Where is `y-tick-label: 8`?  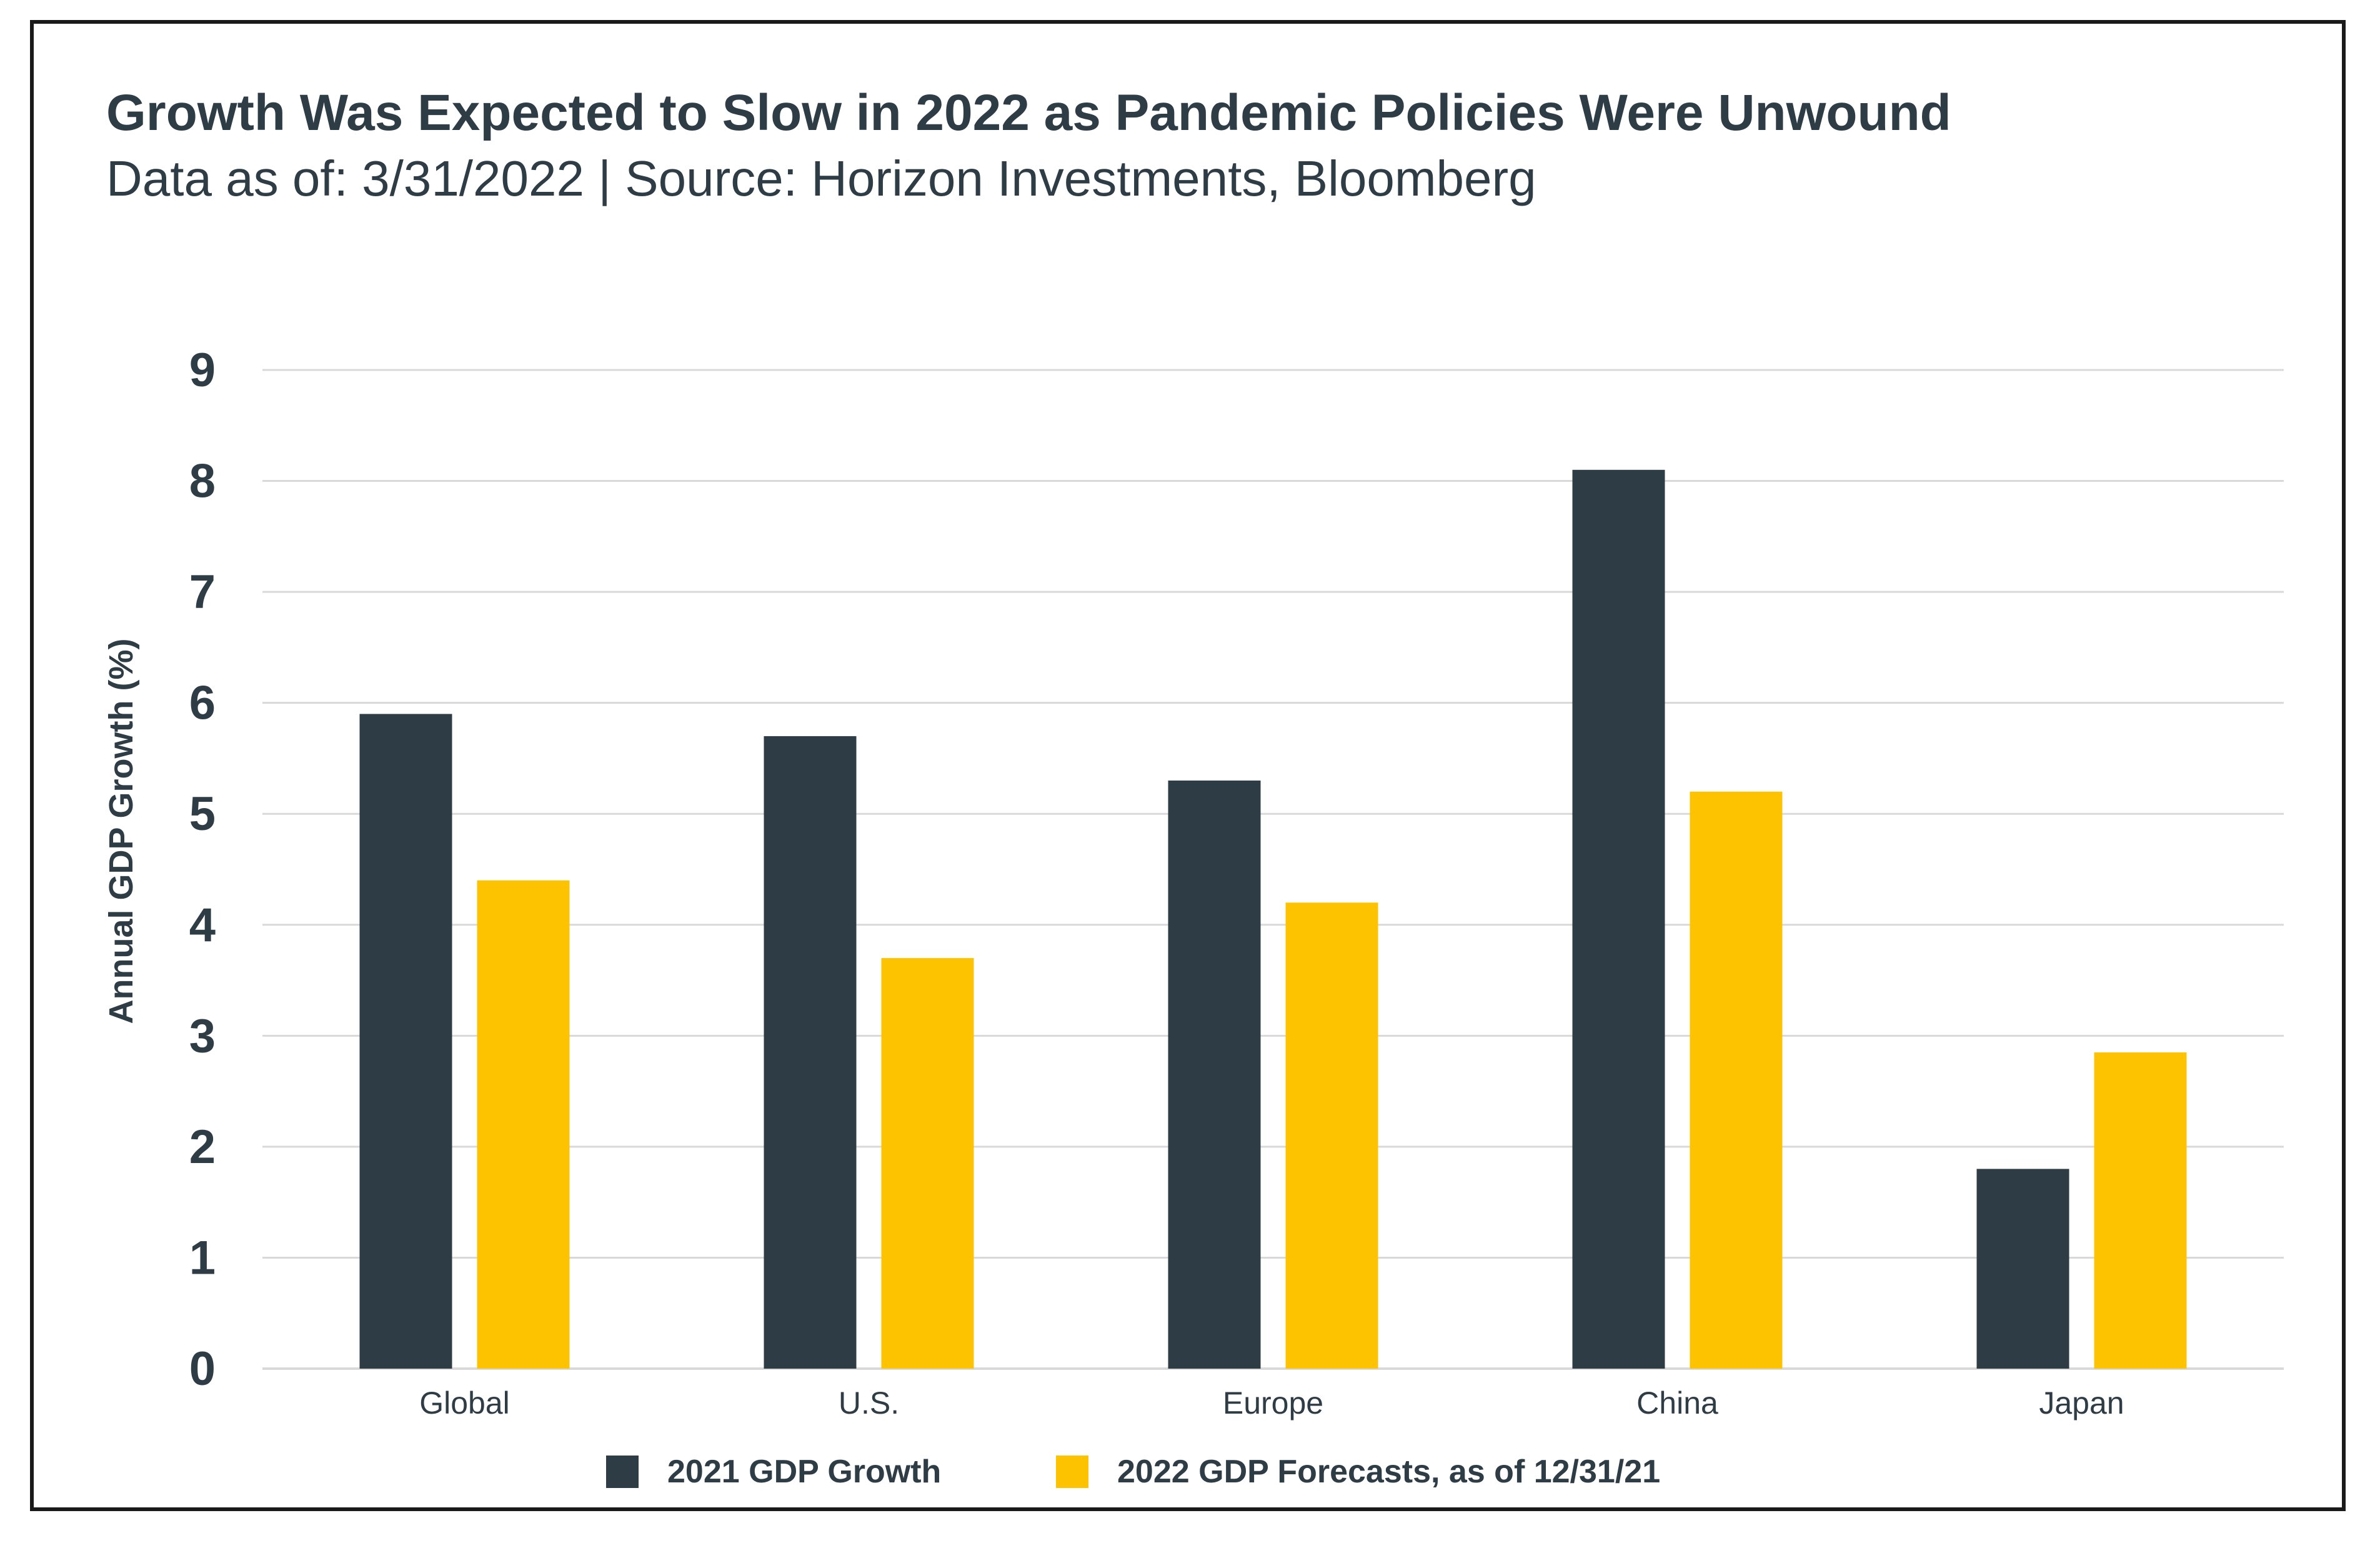
y-tick-label: 8 is located at coordinates (202, 481).